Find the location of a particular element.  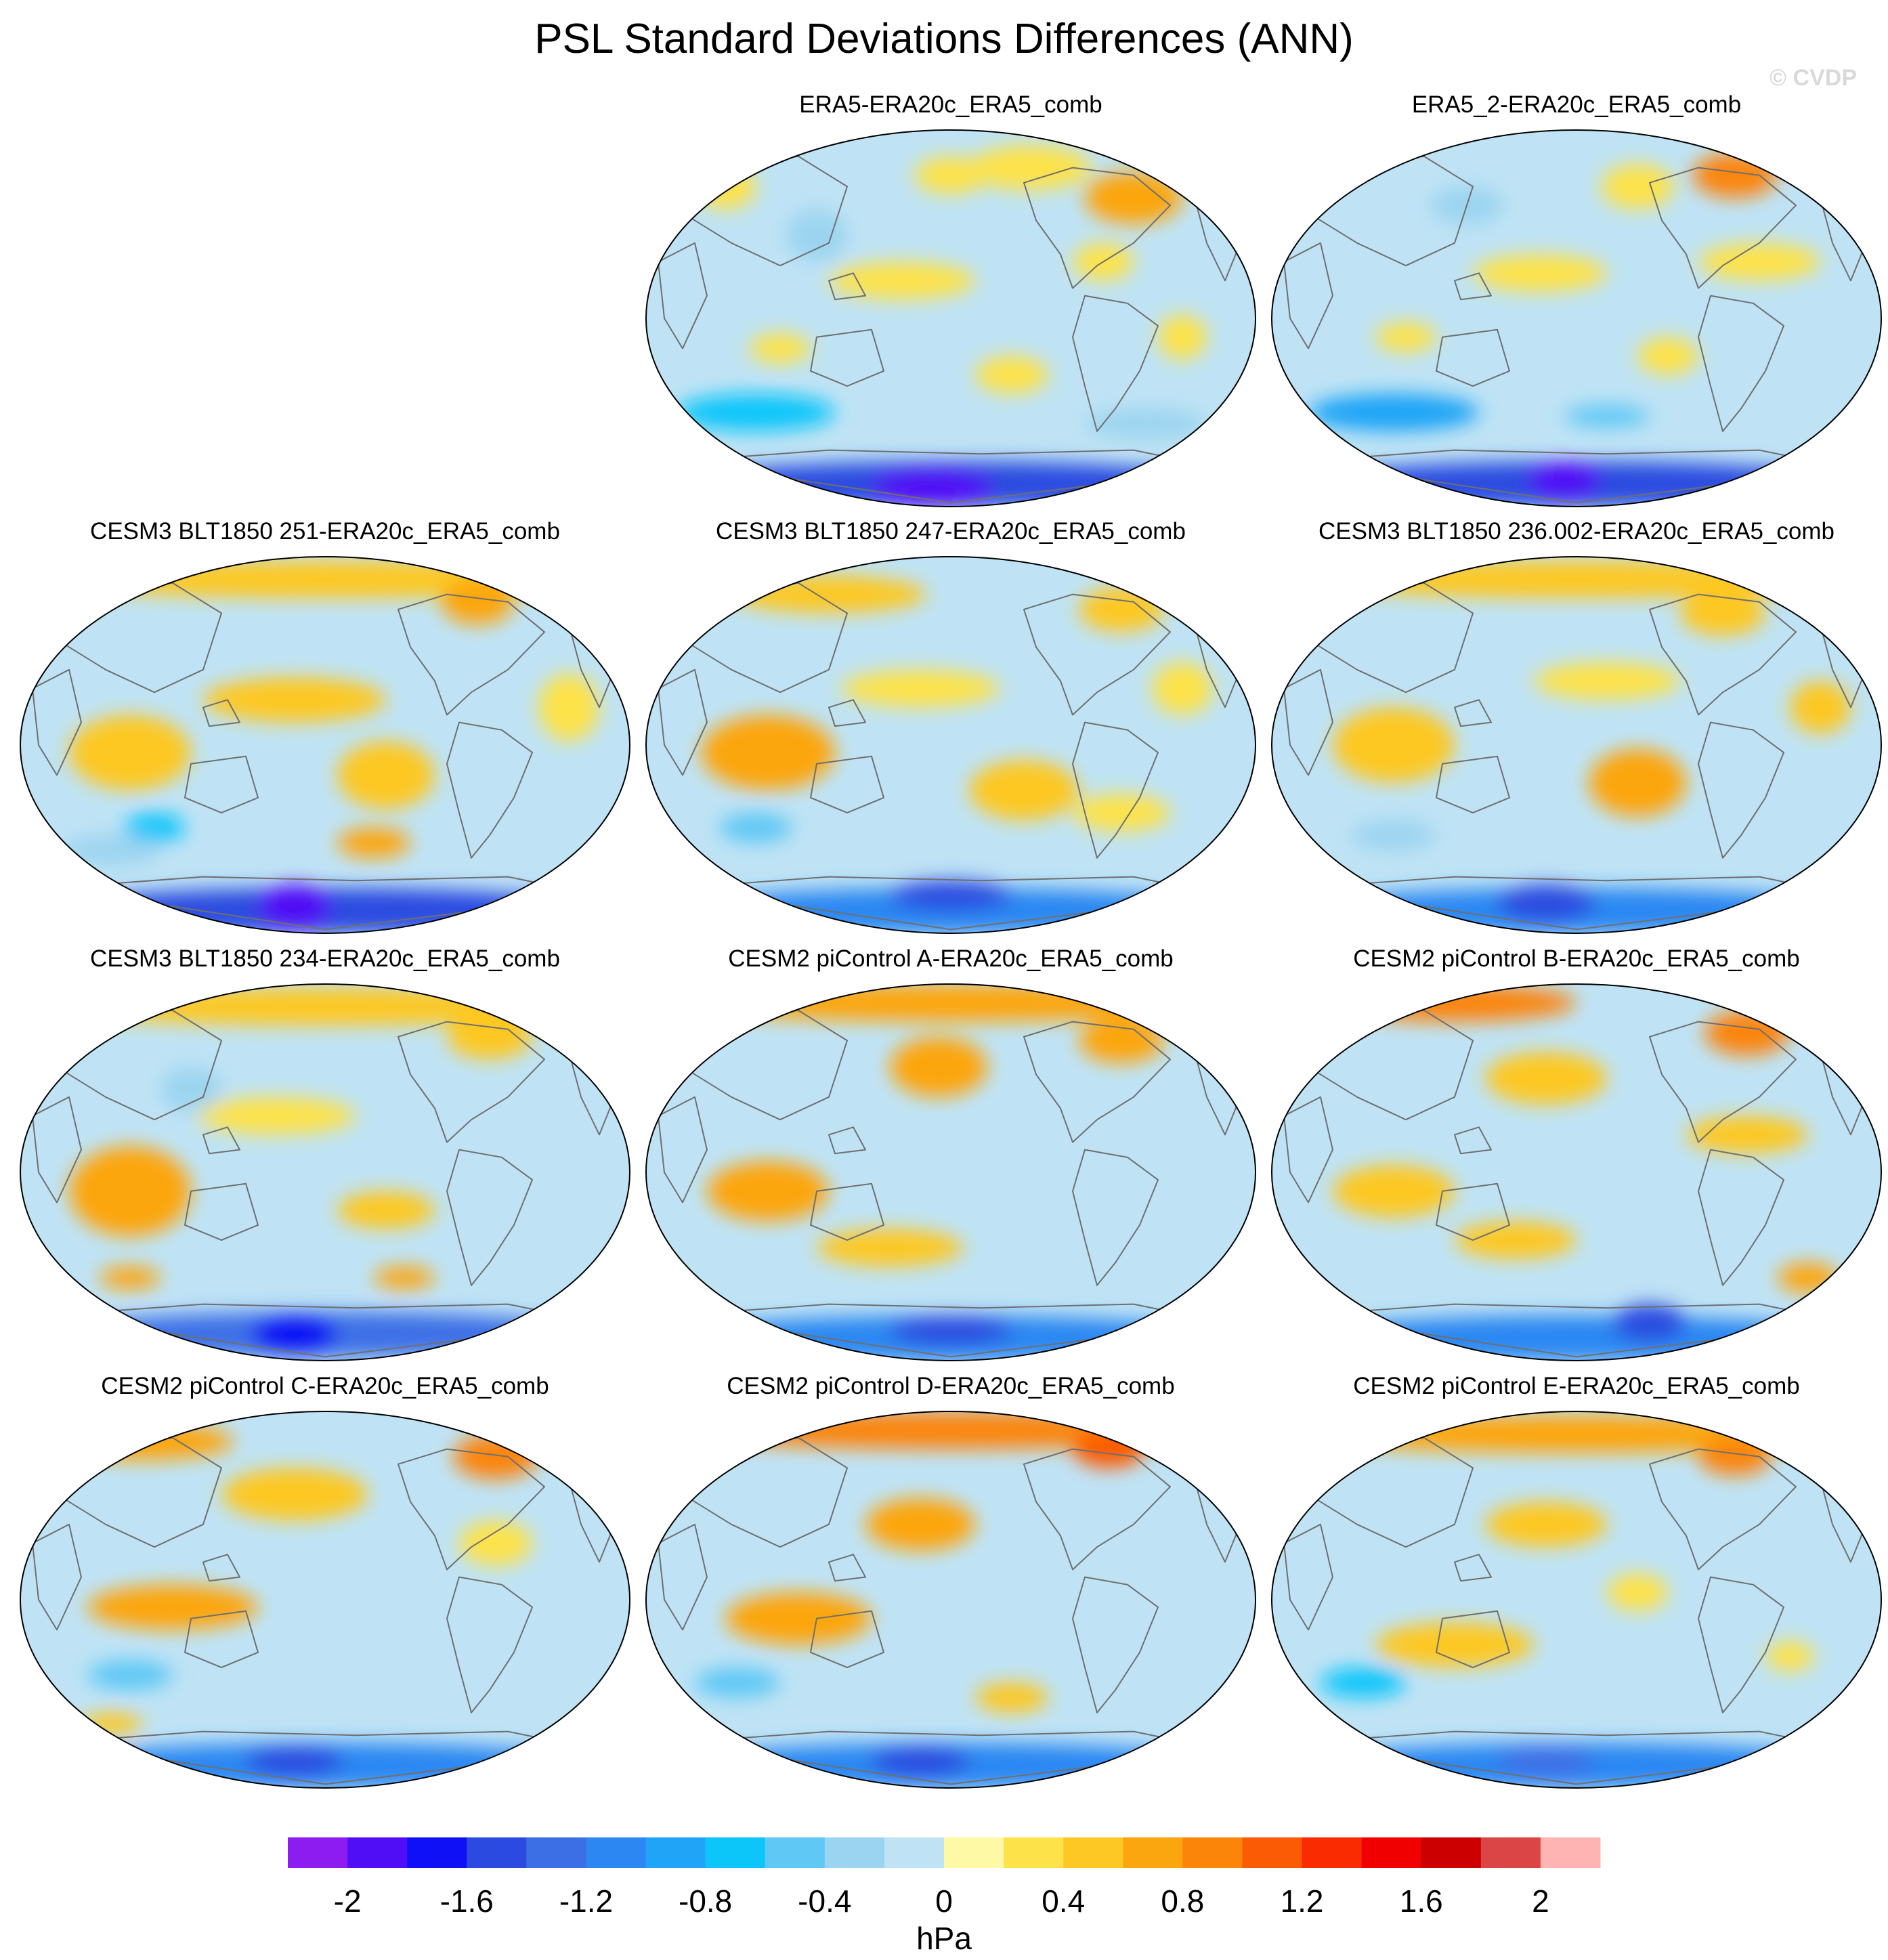

map-panel: CESM3 BLT1850 236.002-ERA20c_ERA5_comb is located at coordinates (1577, 726).